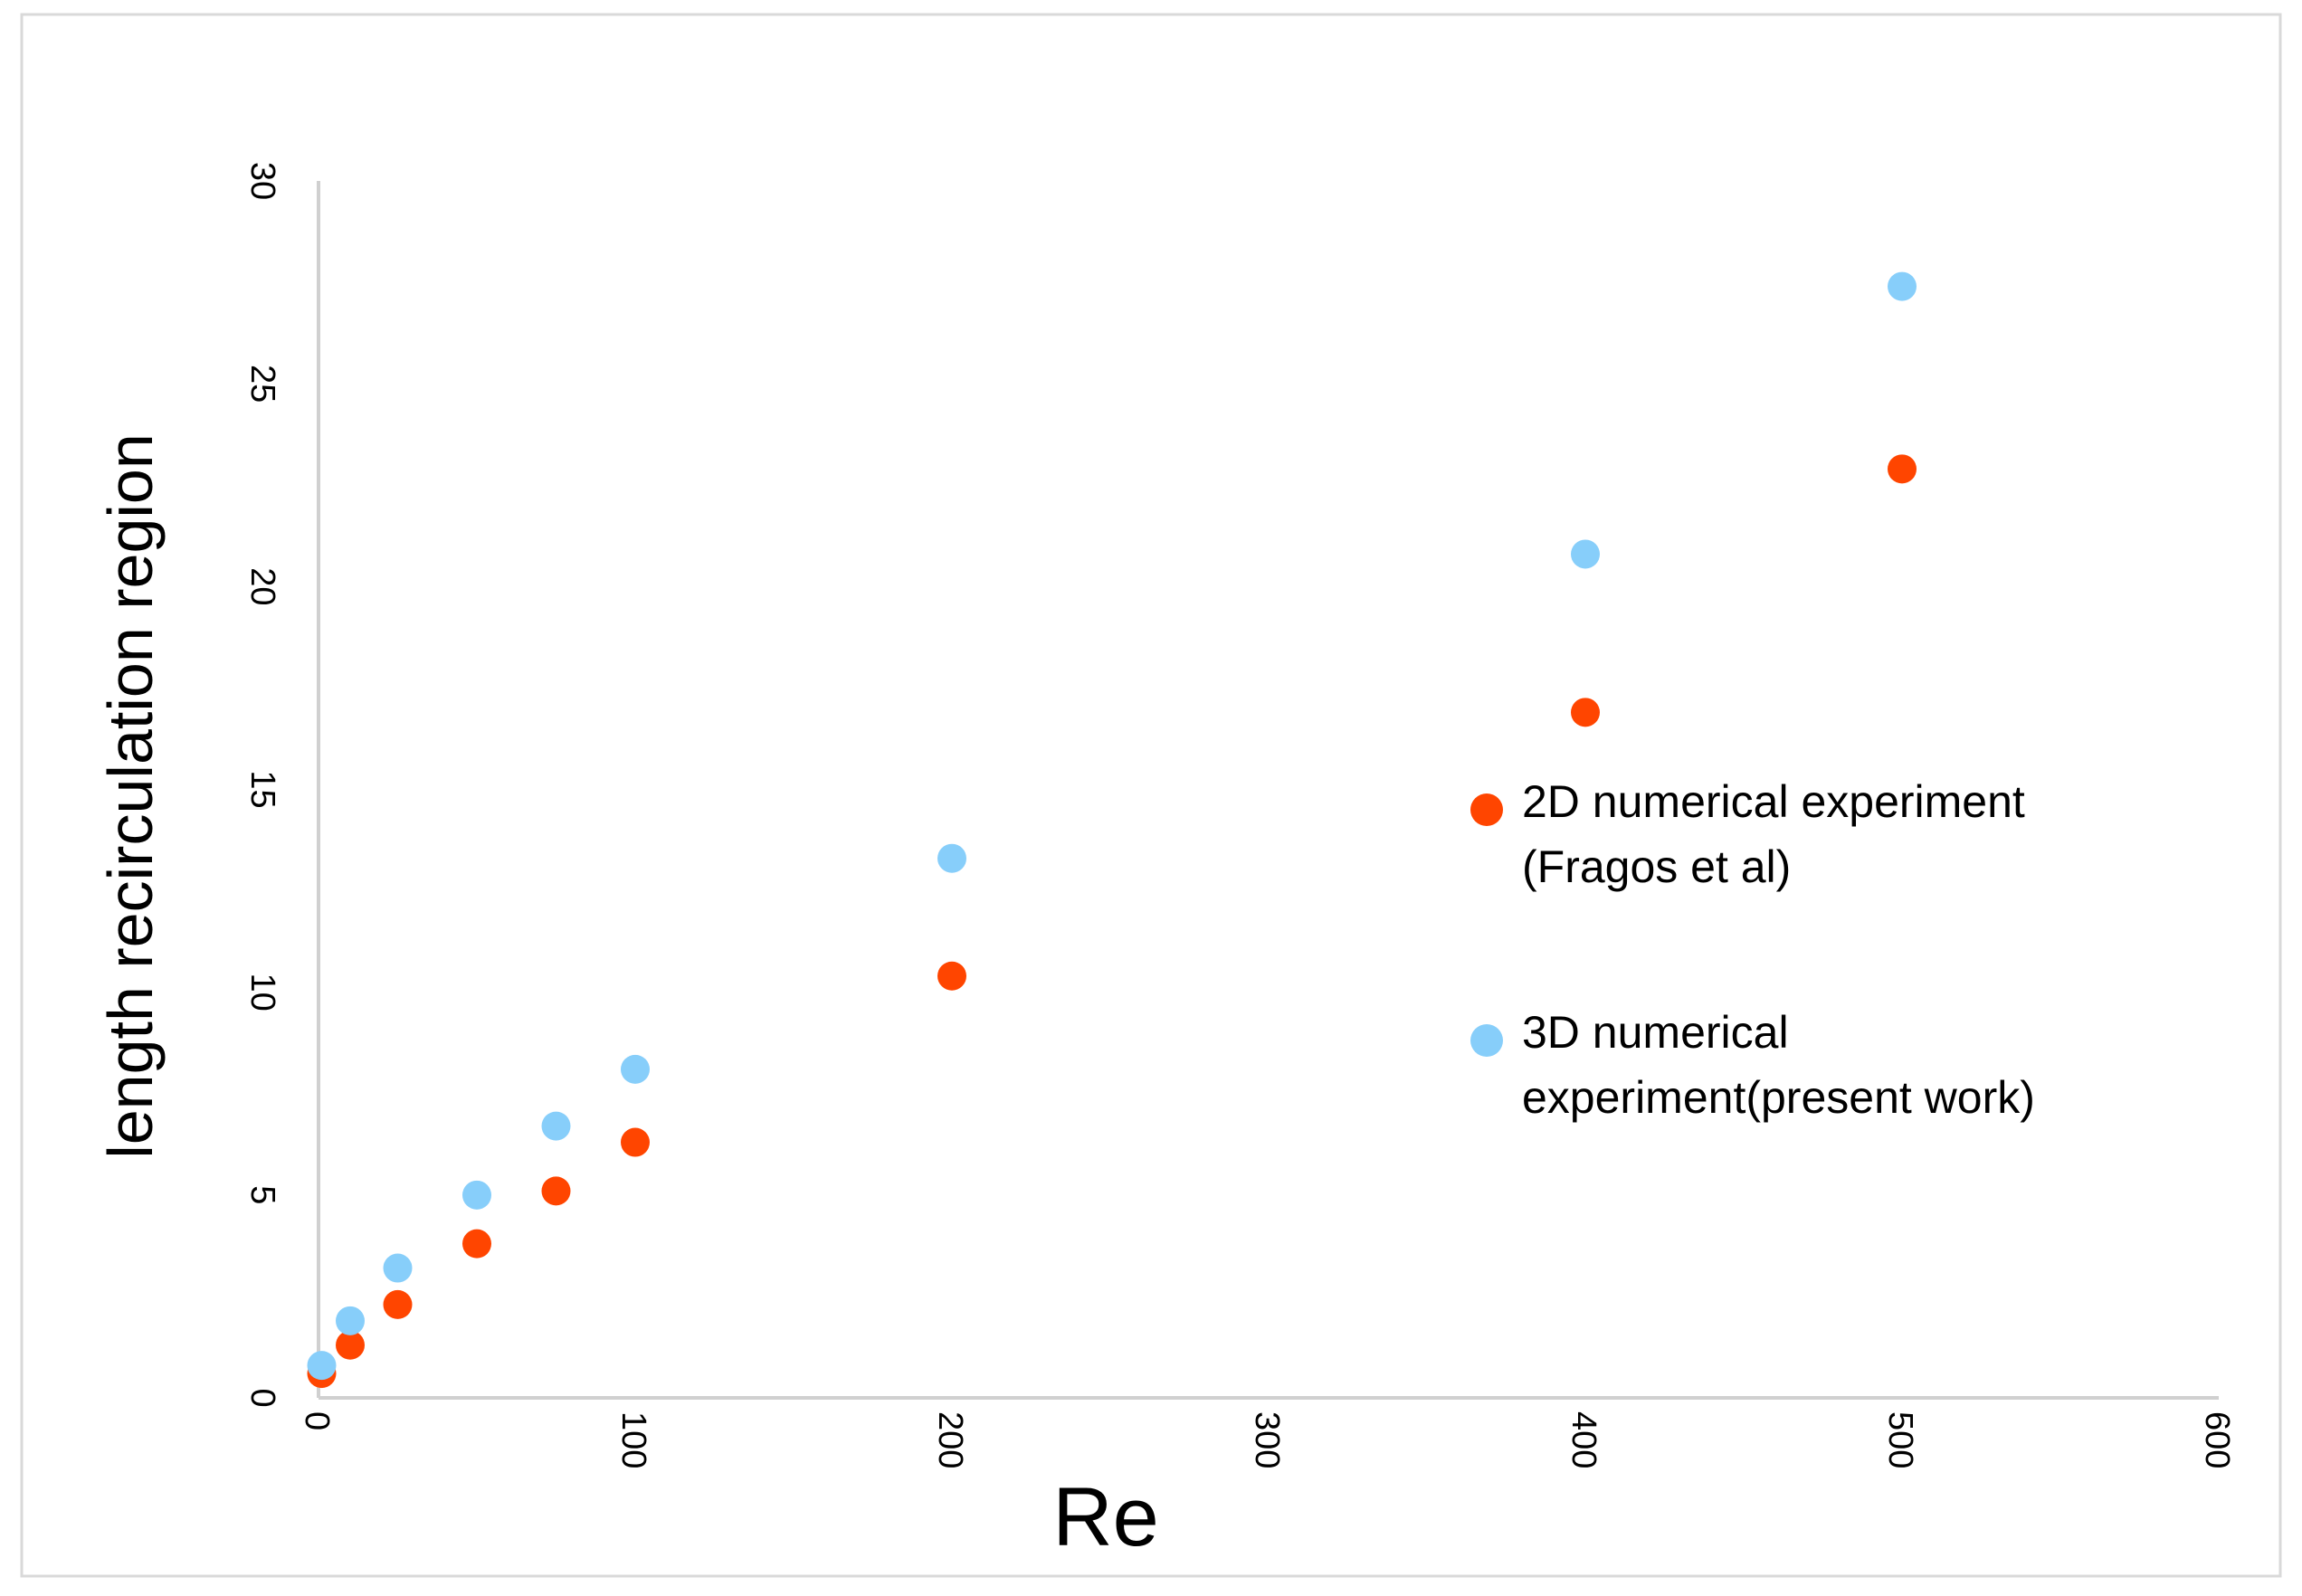 The image size is (2302, 1596). I want to click on x-tick-label: 600, so click(2217, 1439).